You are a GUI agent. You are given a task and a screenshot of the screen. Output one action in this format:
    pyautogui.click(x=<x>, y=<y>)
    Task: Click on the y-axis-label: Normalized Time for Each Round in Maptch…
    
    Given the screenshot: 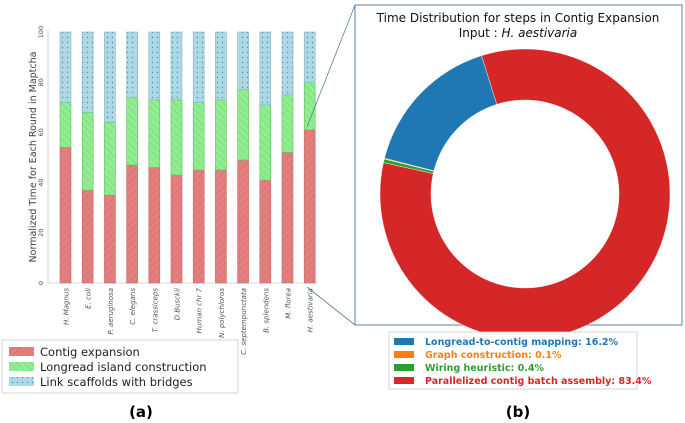 What is the action you would take?
    pyautogui.click(x=33, y=157)
    